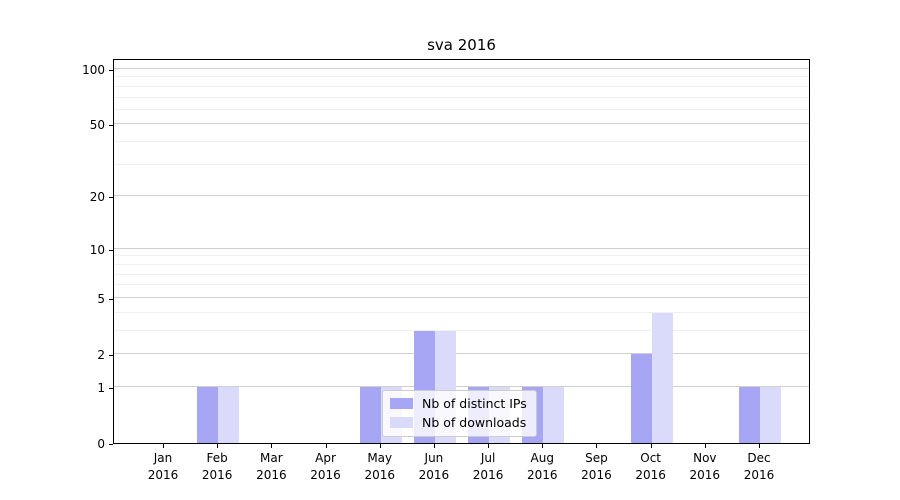 The height and width of the screenshot is (500, 900). Describe the element at coordinates (759, 458) in the screenshot. I see `month-label: Dec` at that location.